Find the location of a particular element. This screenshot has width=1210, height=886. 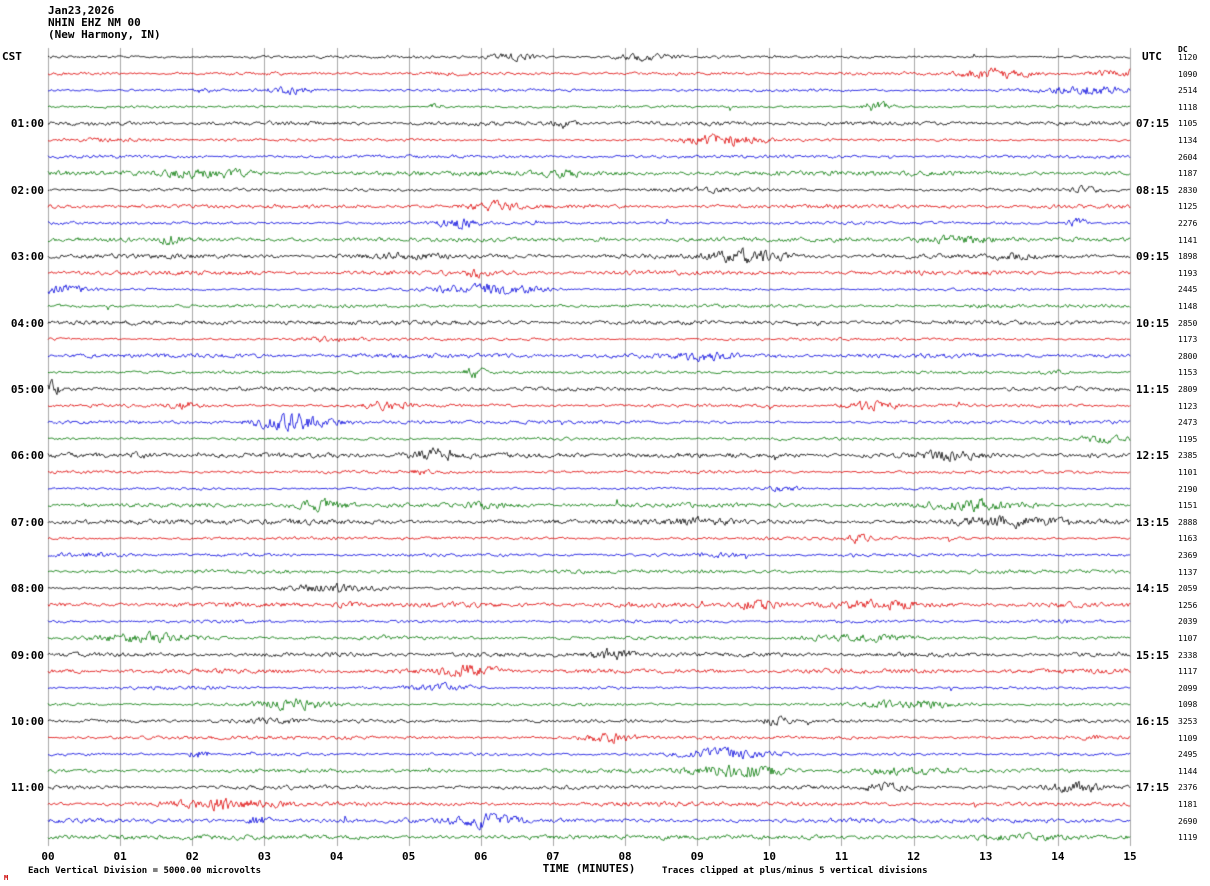

cst-hour-label: 07:00 is located at coordinates (27, 522).